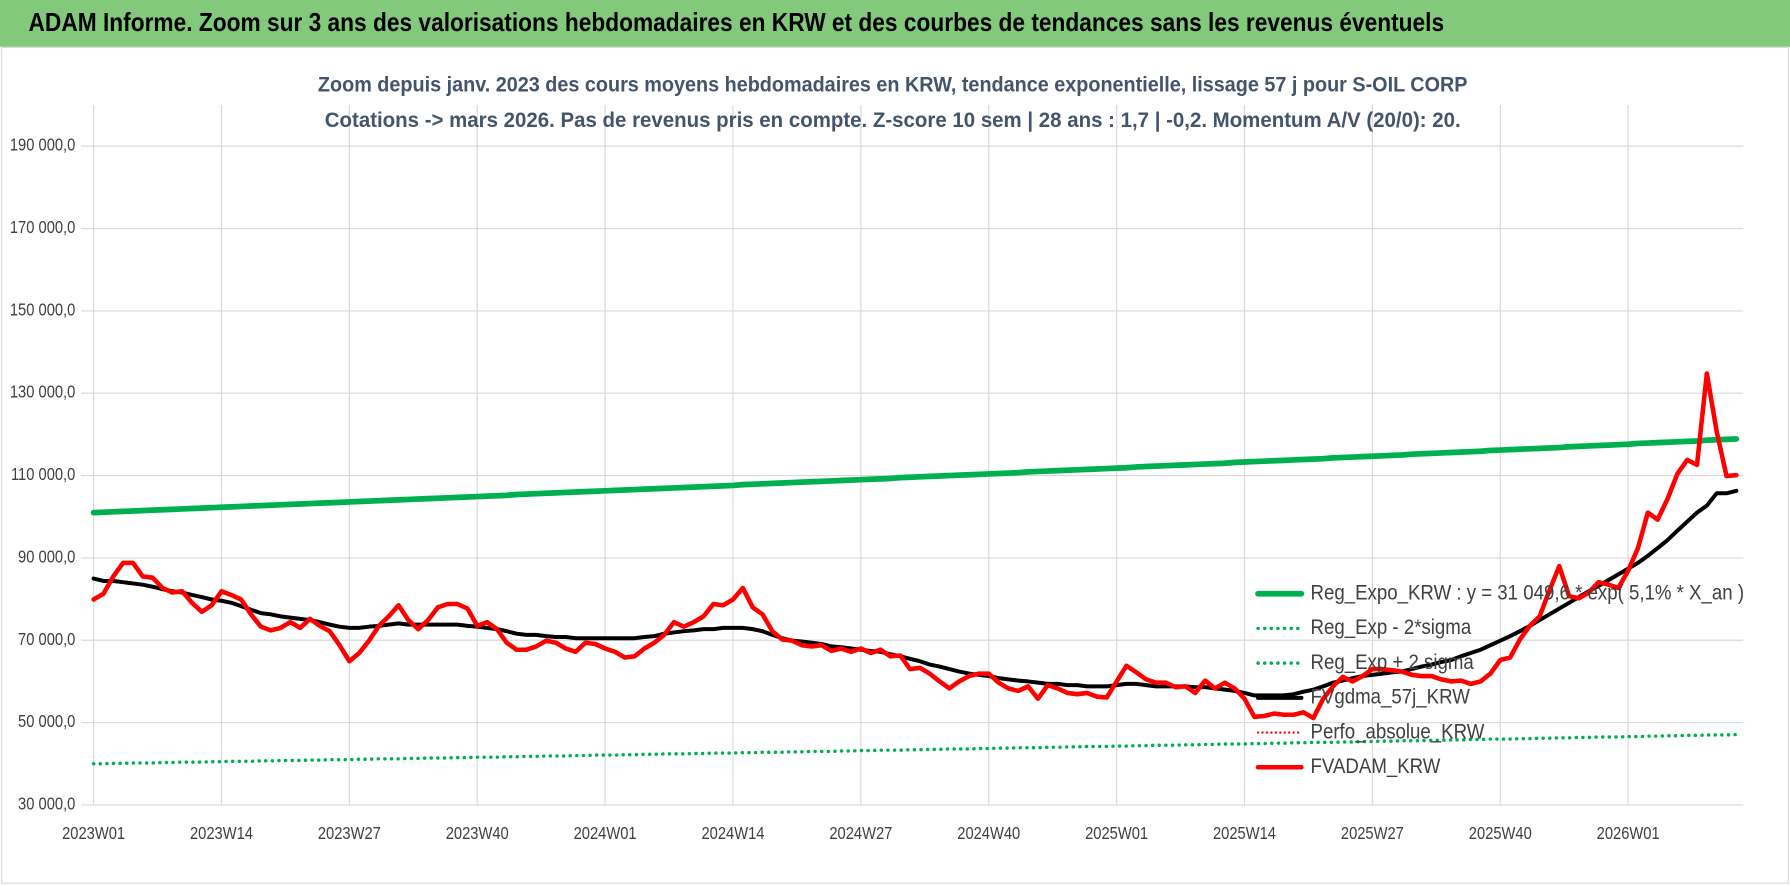  Describe the element at coordinates (1372, 833) in the screenshot. I see `x-tick-label: 2025W27` at that location.